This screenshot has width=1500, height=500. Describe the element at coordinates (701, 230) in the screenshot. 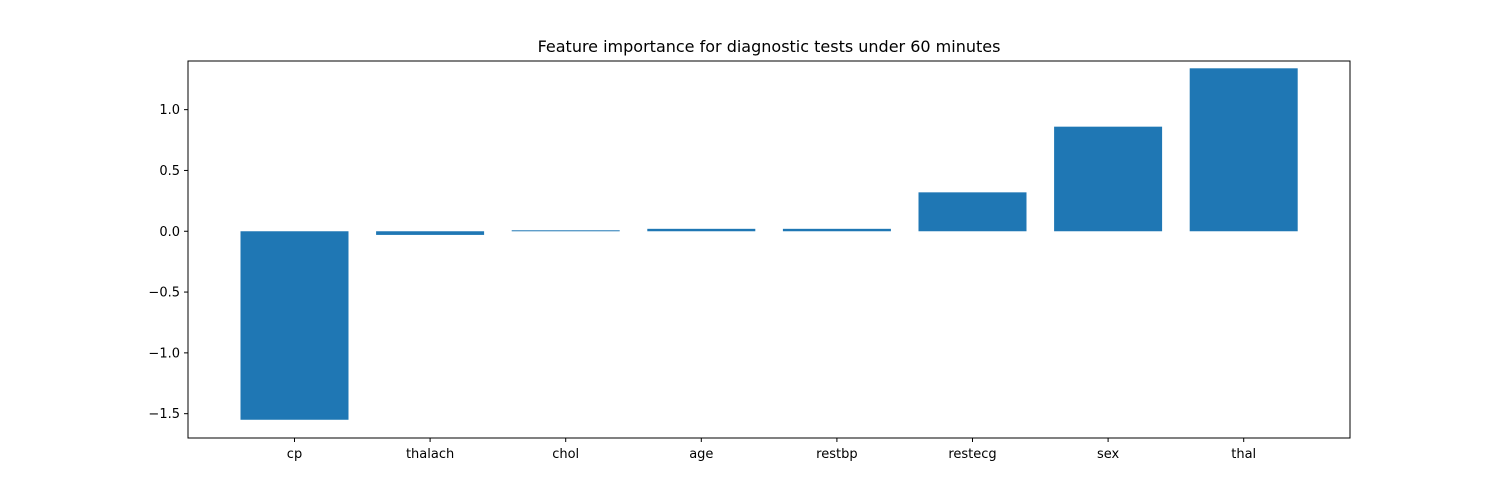

I see `bar-age` at that location.